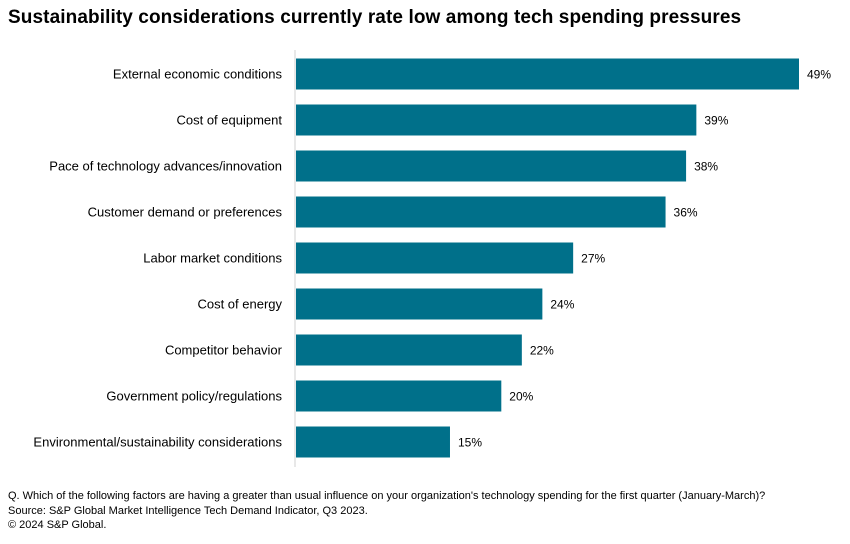 This screenshot has width=850, height=544. I want to click on data-label: 36%, so click(686, 213).